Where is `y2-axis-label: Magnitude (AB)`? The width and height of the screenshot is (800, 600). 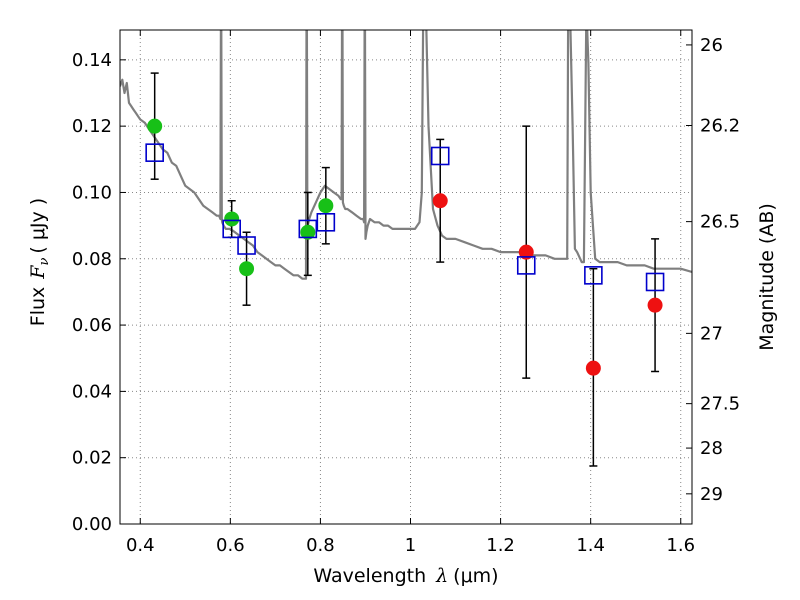
y2-axis-label: Magnitude (AB) is located at coordinates (767, 277).